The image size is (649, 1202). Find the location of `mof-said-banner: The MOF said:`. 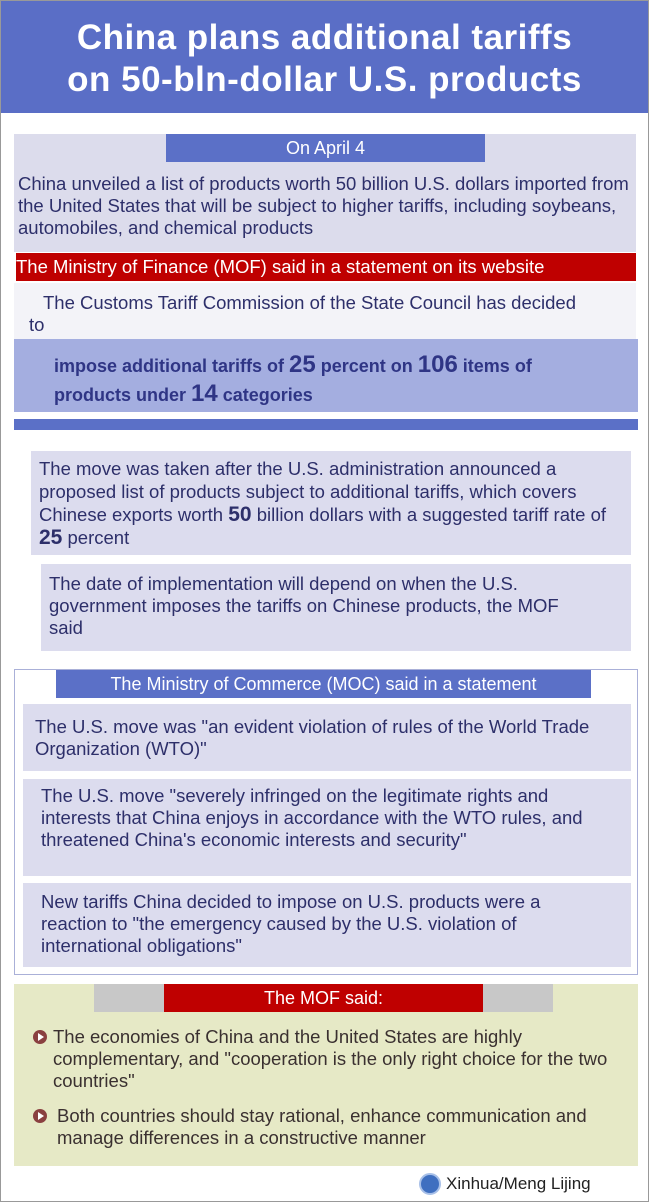

mof-said-banner: The MOF said: is located at coordinates (323, 998).